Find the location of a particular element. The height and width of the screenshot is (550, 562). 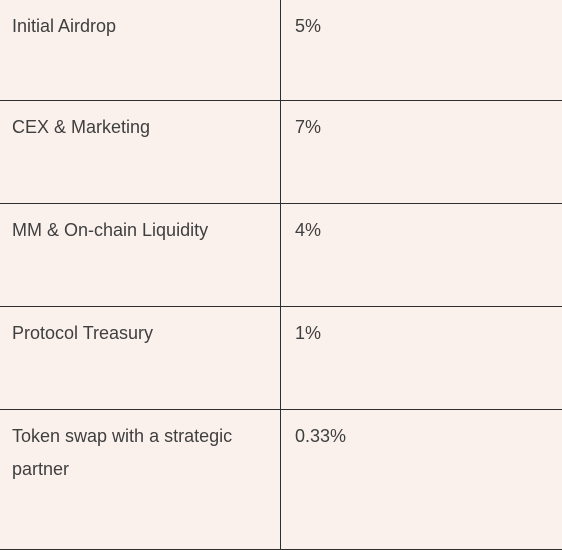

allocation-percent-cell: 1% is located at coordinates (421, 358).